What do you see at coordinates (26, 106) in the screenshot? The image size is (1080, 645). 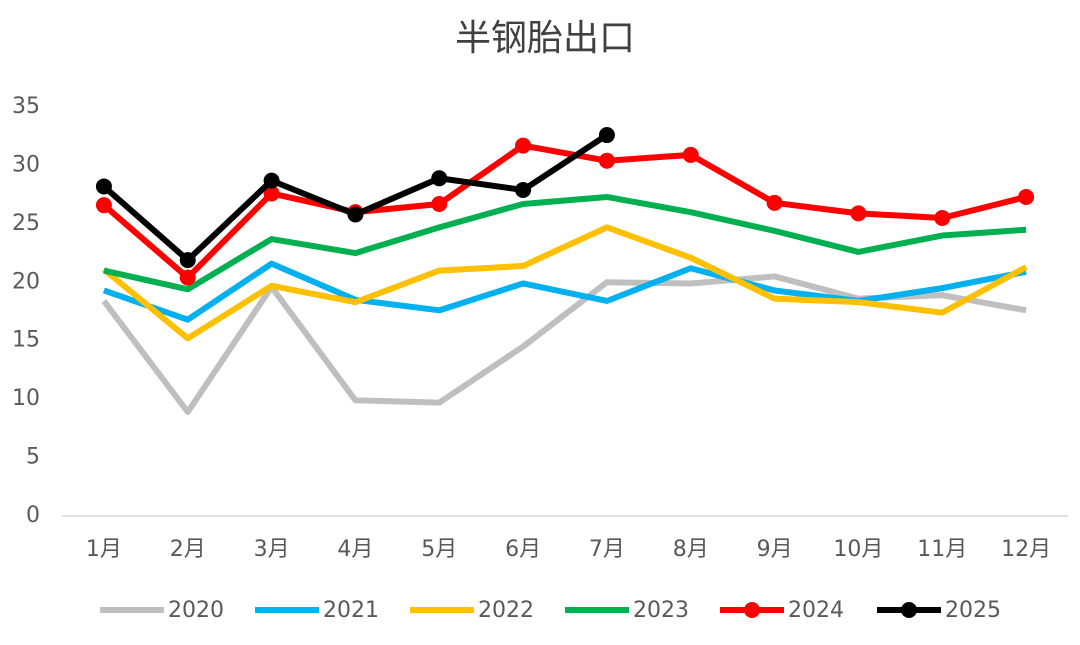 I see `y-tick-label: 35` at bounding box center [26, 106].